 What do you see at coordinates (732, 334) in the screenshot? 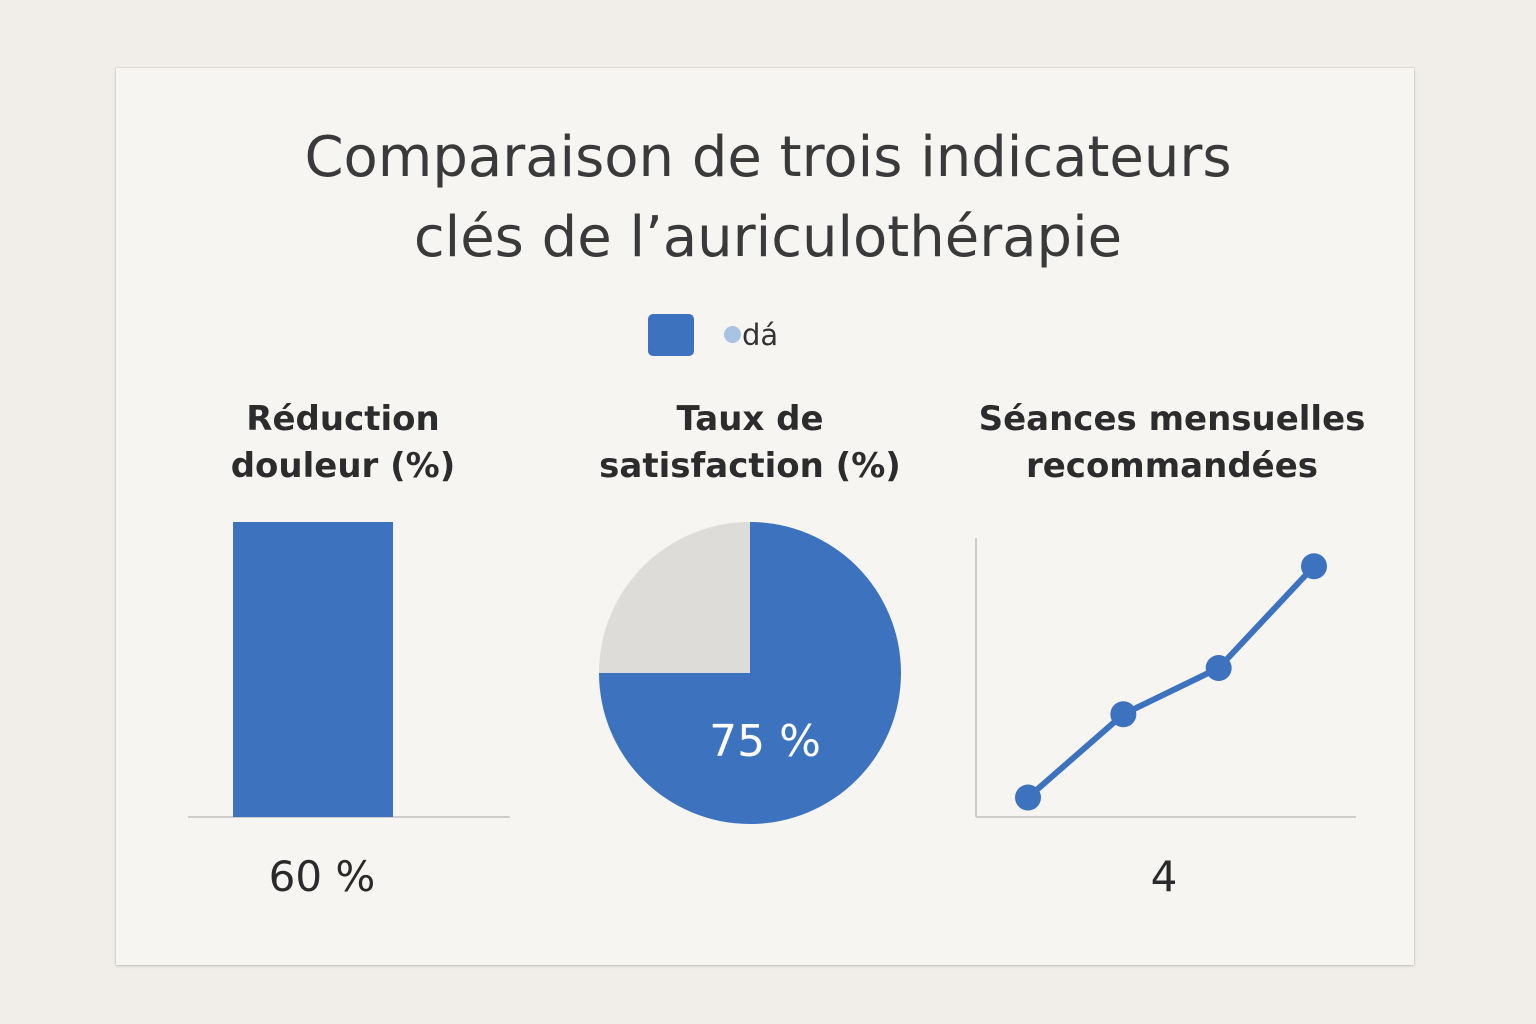
I see `legend-dot-icon` at bounding box center [732, 334].